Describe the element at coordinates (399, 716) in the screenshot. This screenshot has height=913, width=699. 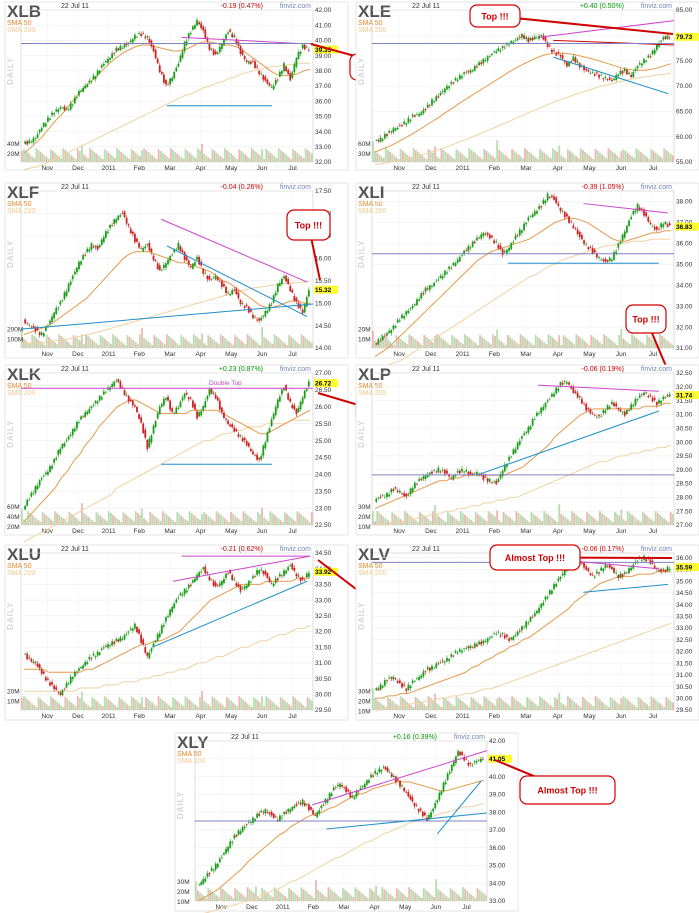
I see `x-tick-label: Nov` at that location.